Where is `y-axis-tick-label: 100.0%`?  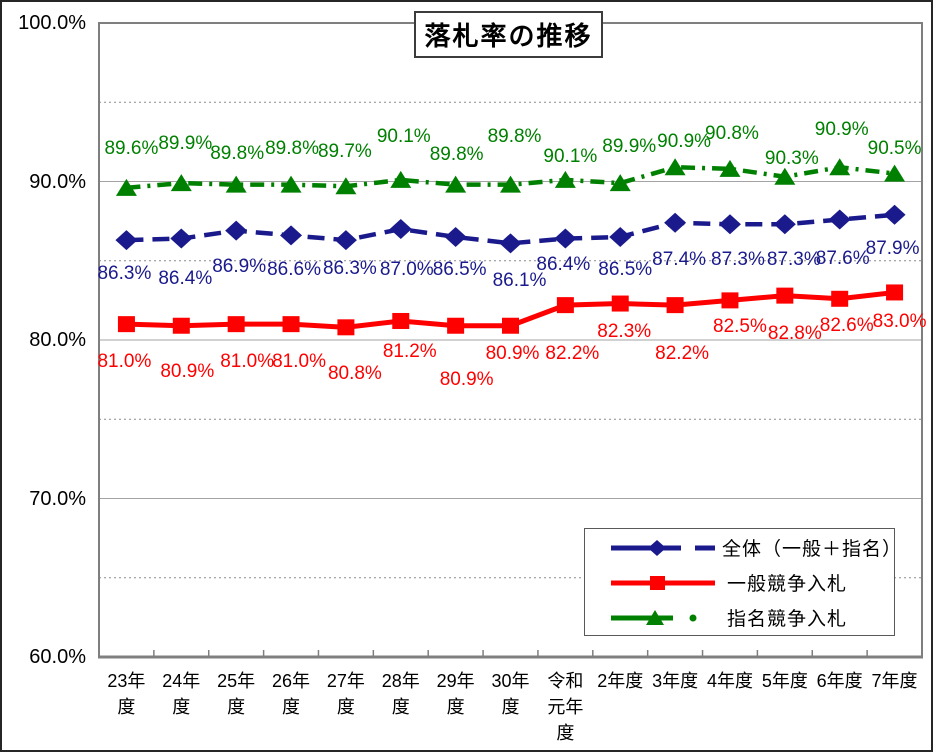
y-axis-tick-label: 100.0% is located at coordinates (52, 23).